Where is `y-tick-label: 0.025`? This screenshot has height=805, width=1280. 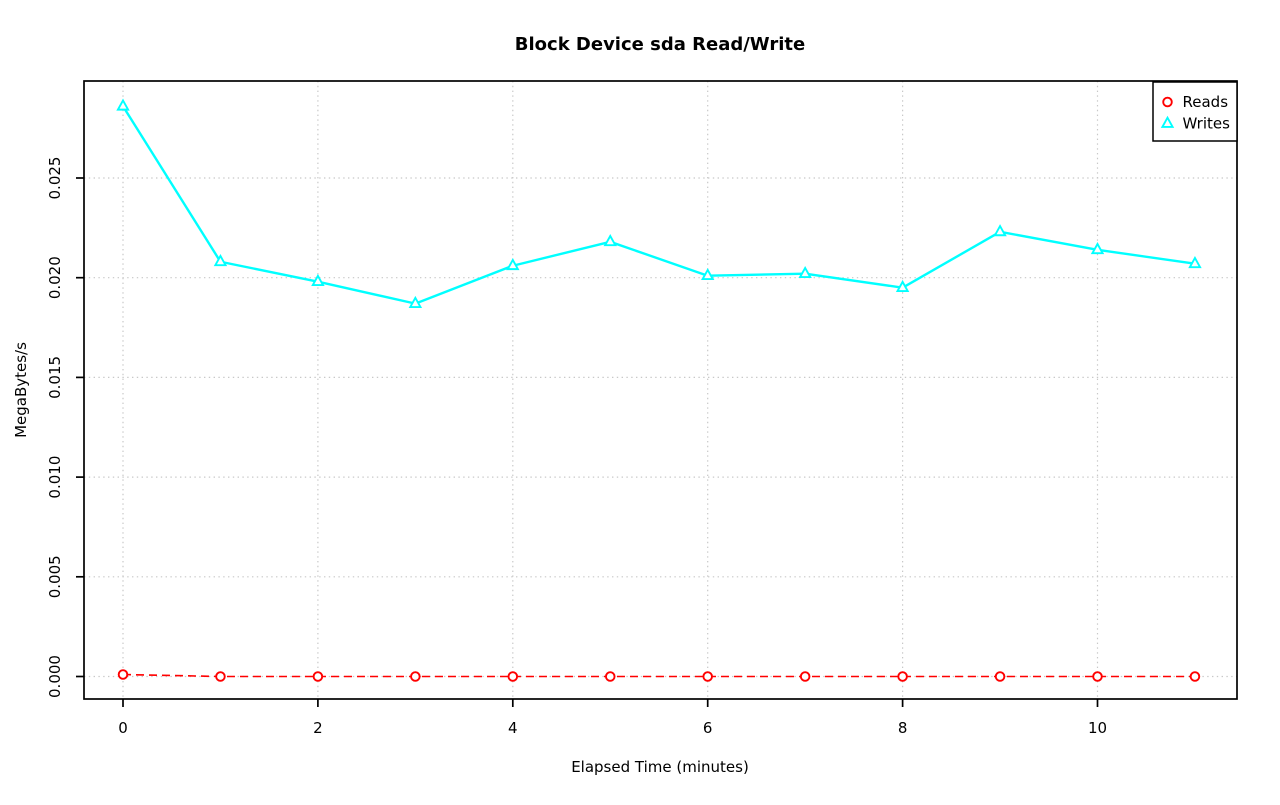 y-tick-label: 0.025 is located at coordinates (55, 178).